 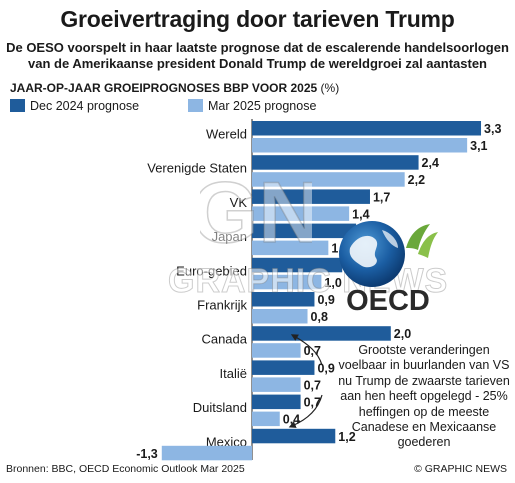 What do you see at coordinates (402, 334) in the screenshot?
I see `value-label: 2,0` at bounding box center [402, 334].